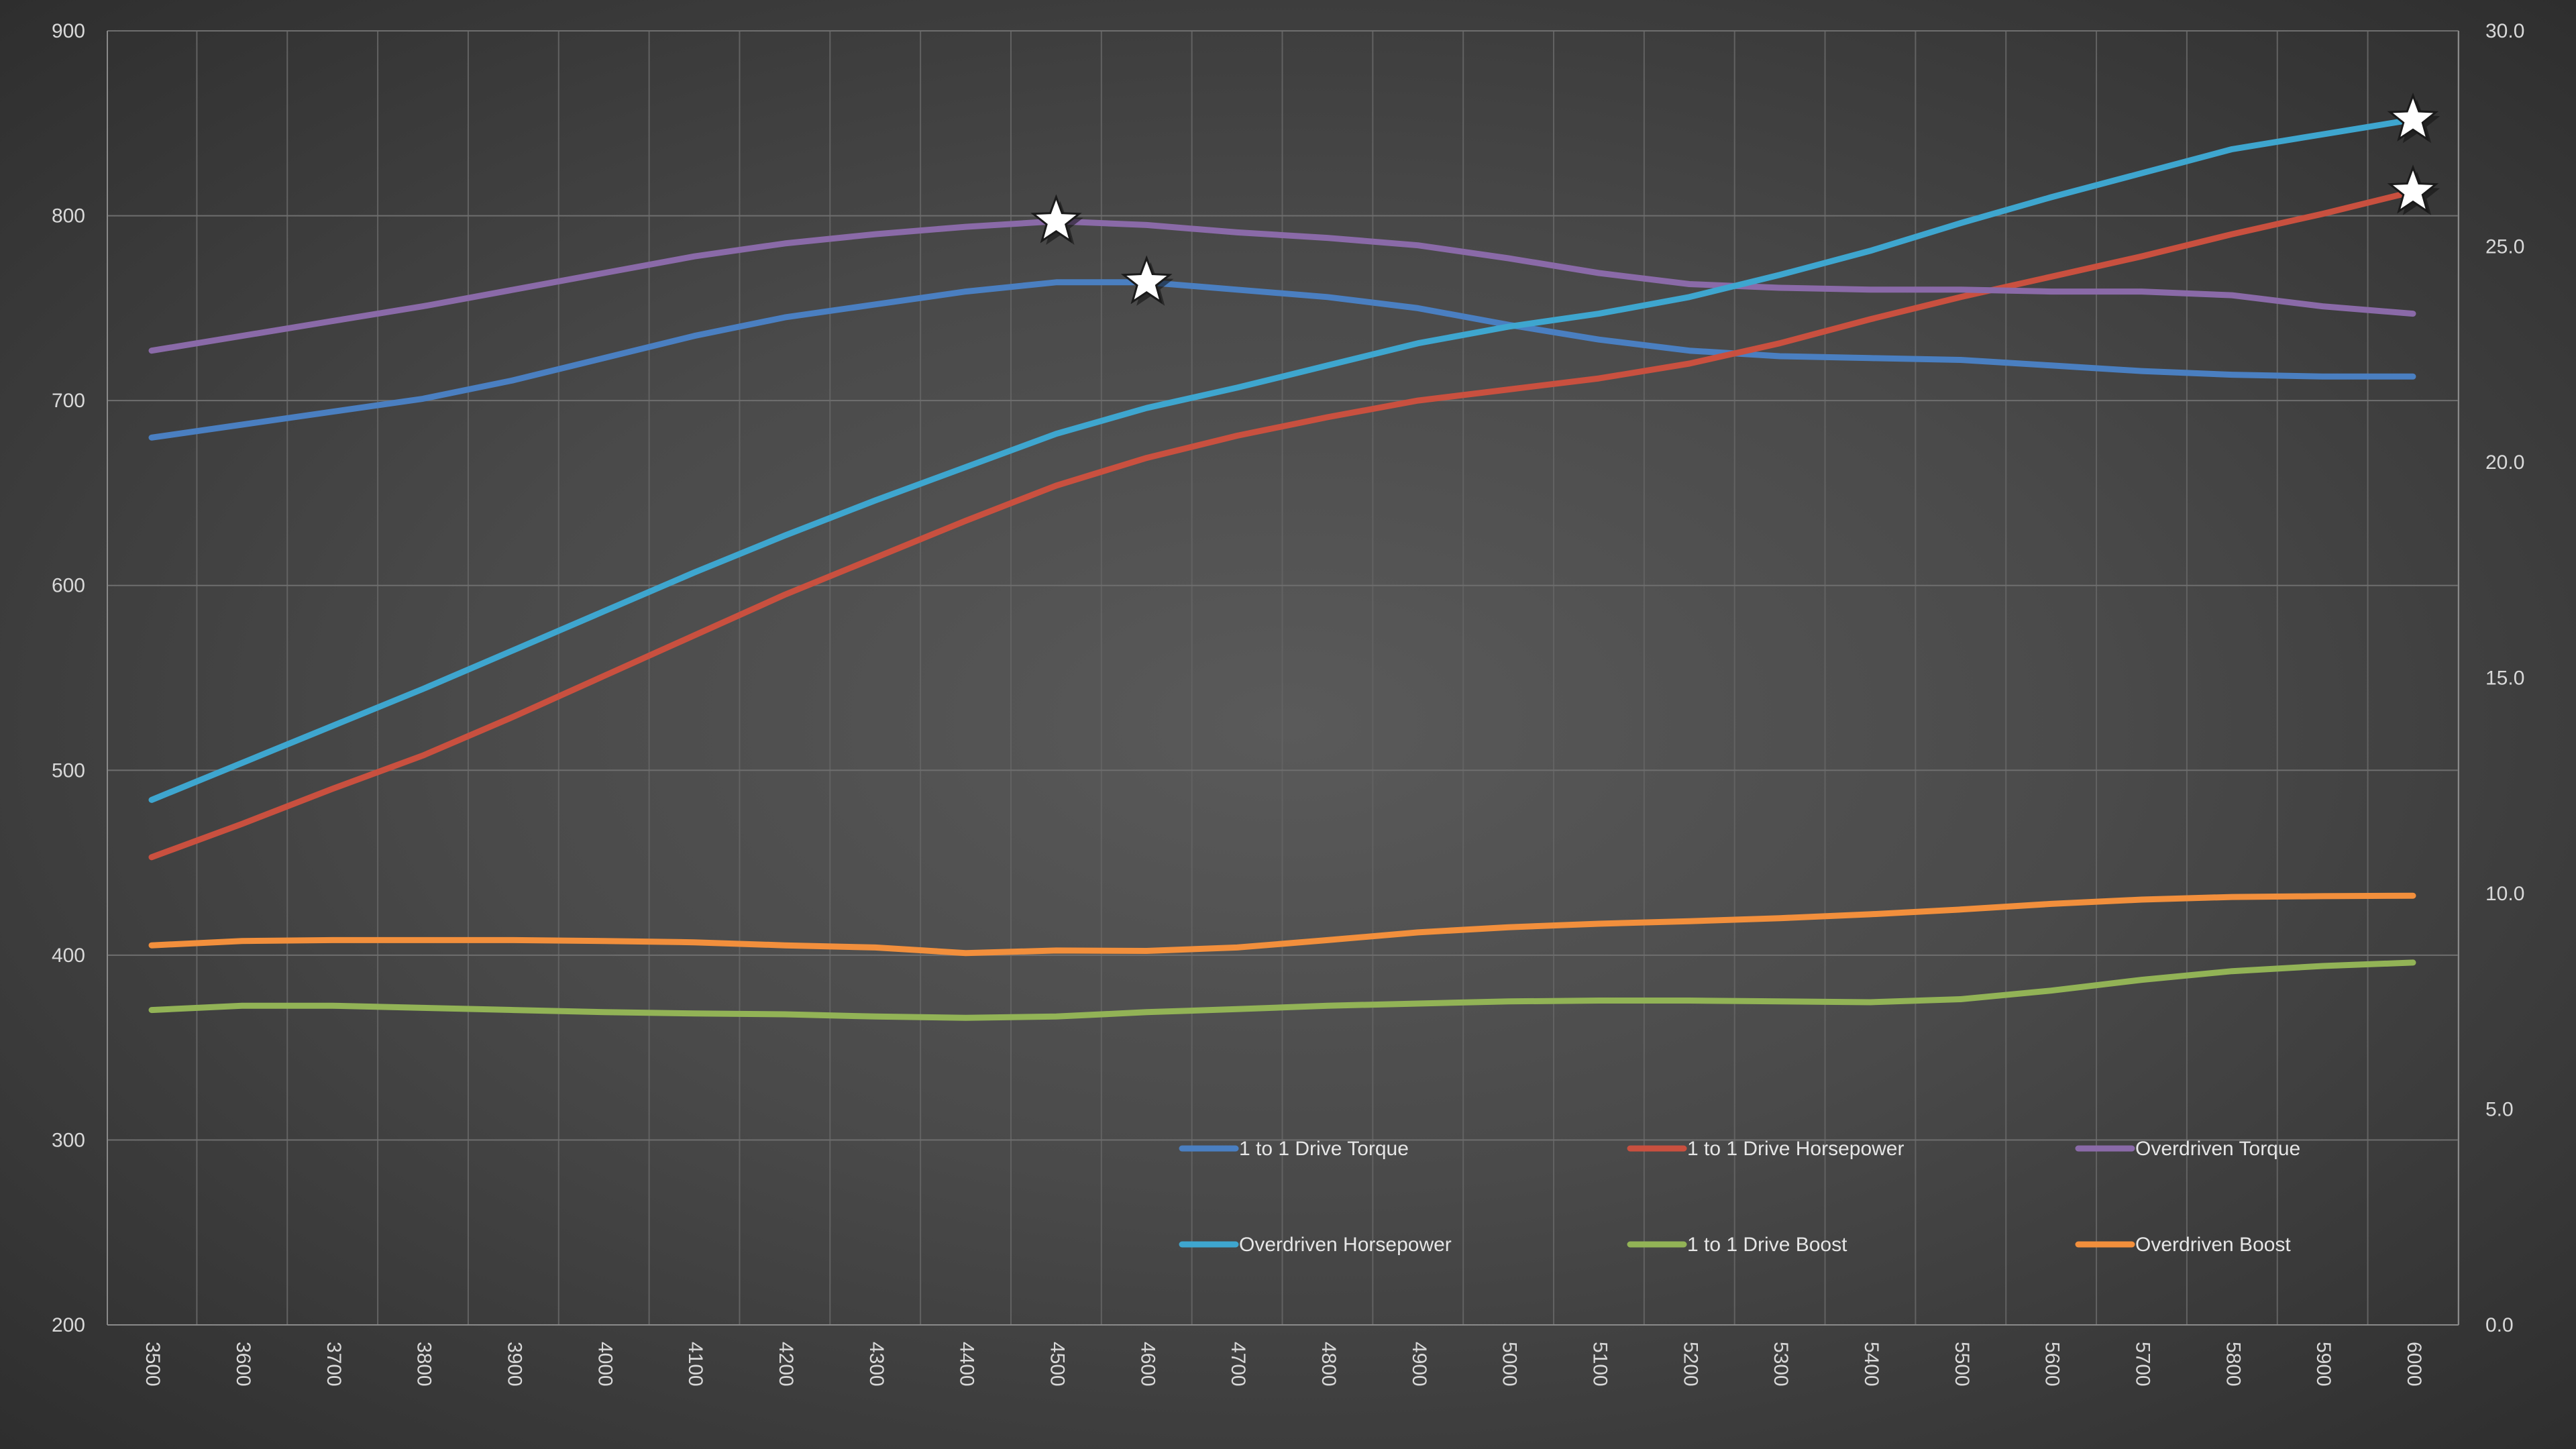 This screenshot has height=1449, width=2576. I want to click on series-line-overdriven-torque, so click(1282, 286).